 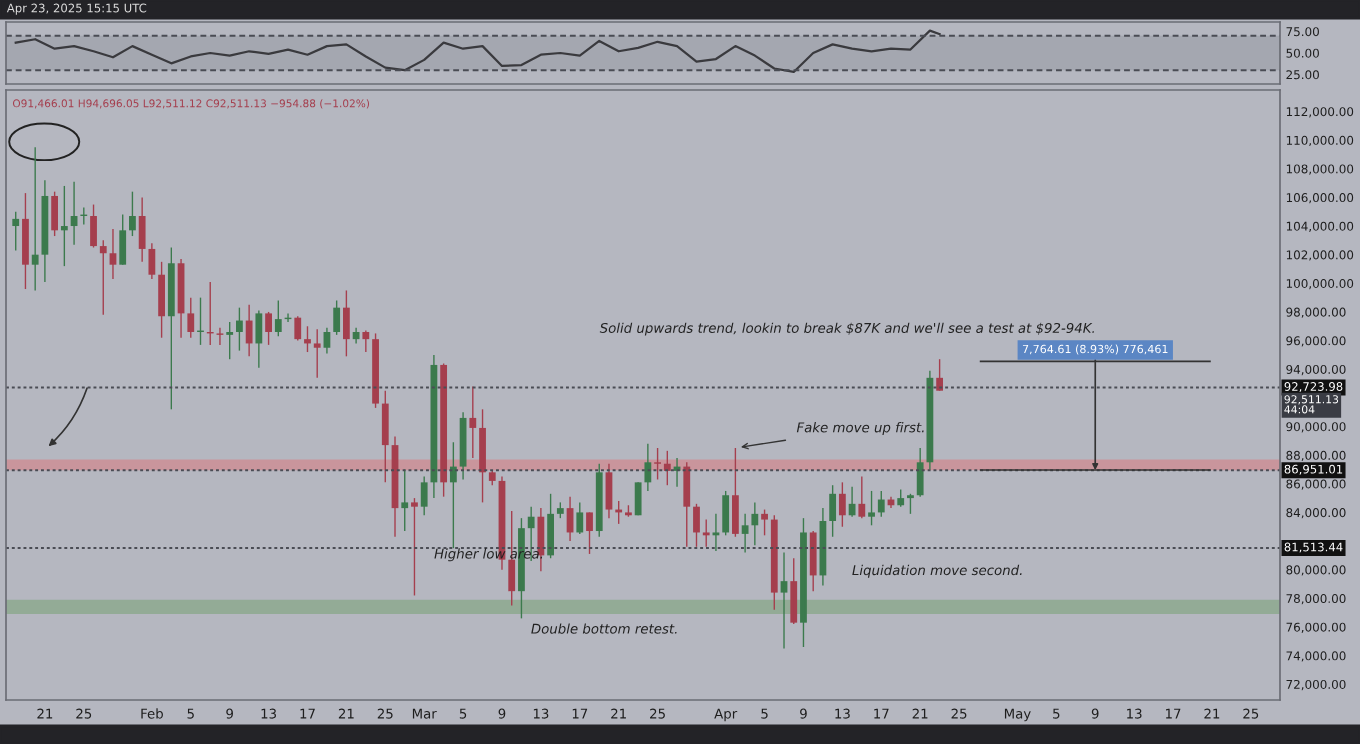 What do you see at coordinates (477, 51) in the screenshot?
I see `line-series` at bounding box center [477, 51].